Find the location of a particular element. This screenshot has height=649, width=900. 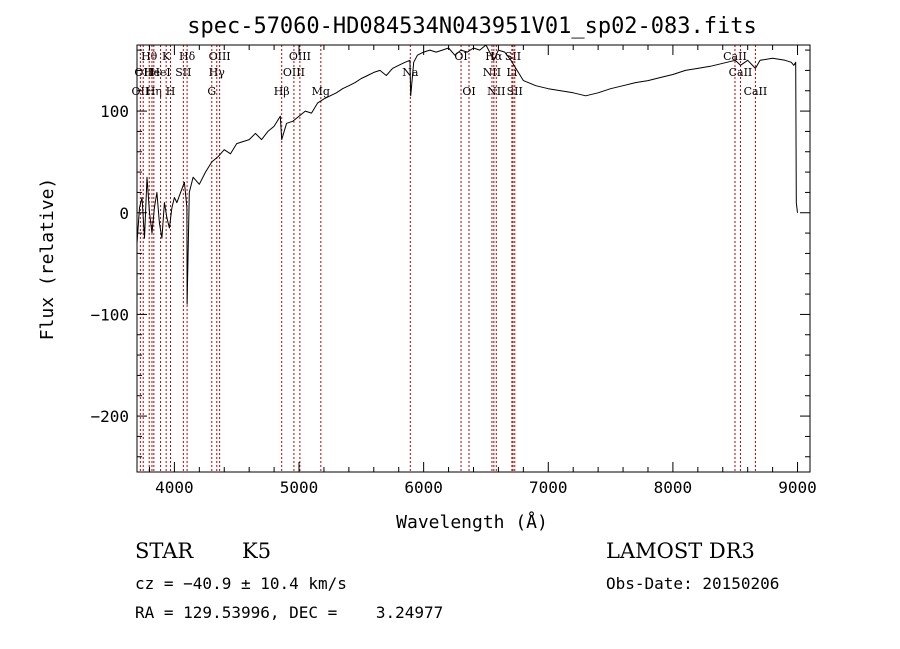

line-marker-label-11: Hγ is located at coordinates (217, 72).